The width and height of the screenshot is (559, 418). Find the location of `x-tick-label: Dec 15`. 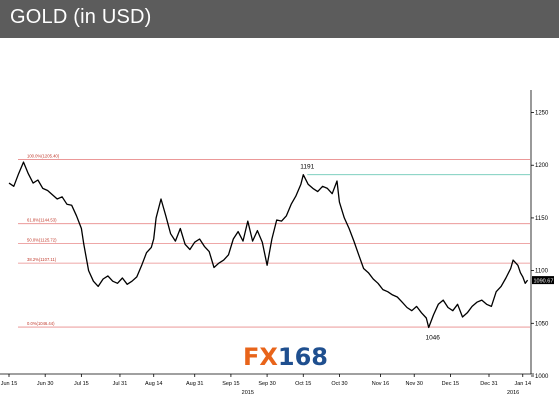

x-tick-label: Dec 15 is located at coordinates (450, 384).